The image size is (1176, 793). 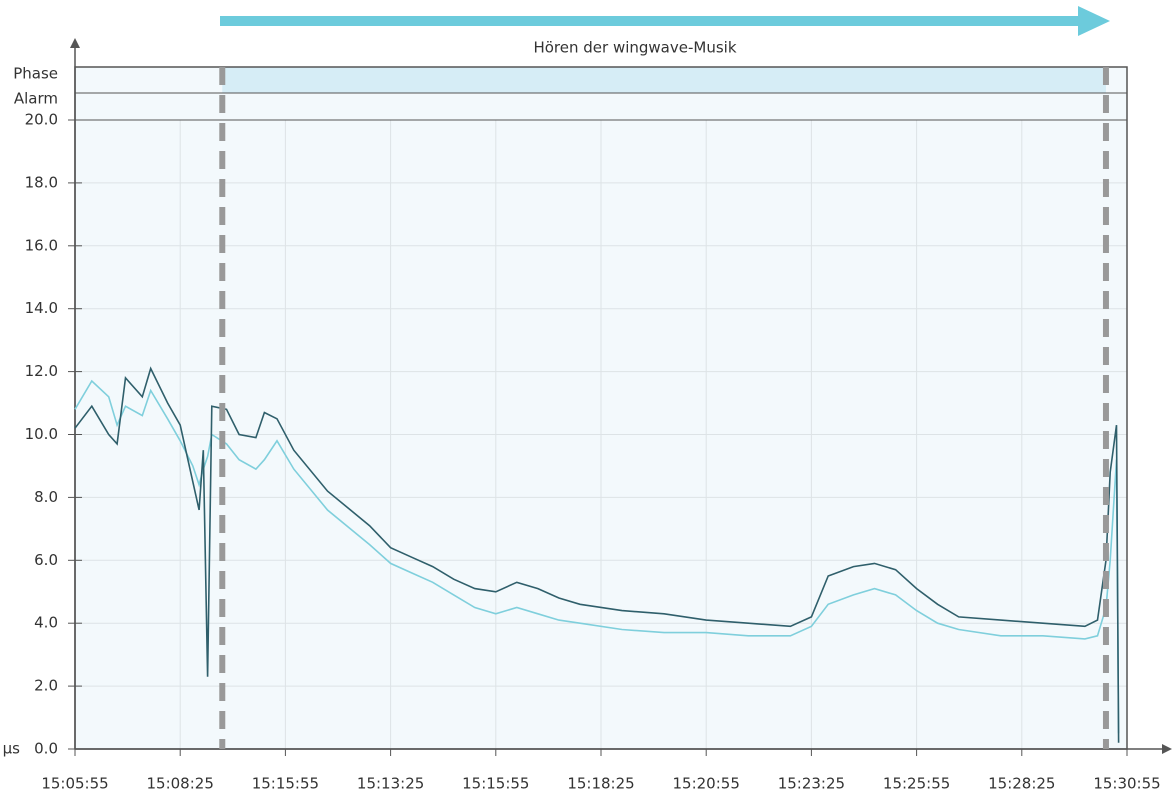 What do you see at coordinates (41, 434) in the screenshot?
I see `y-tick-label: 10.0` at bounding box center [41, 434].